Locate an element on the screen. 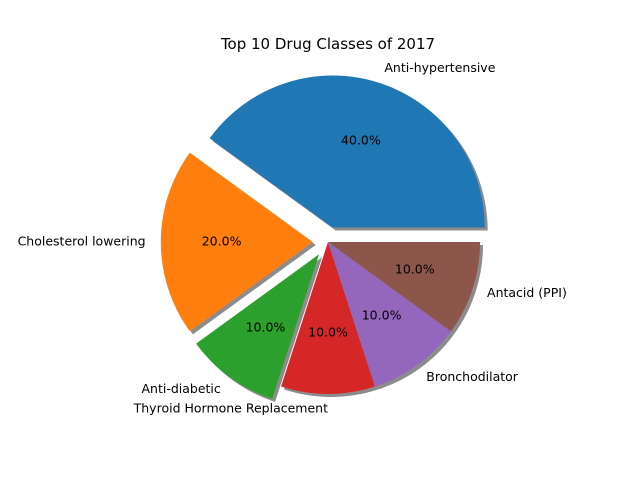  slice-percent-anti-diabetic: 10.0% is located at coordinates (266, 327).